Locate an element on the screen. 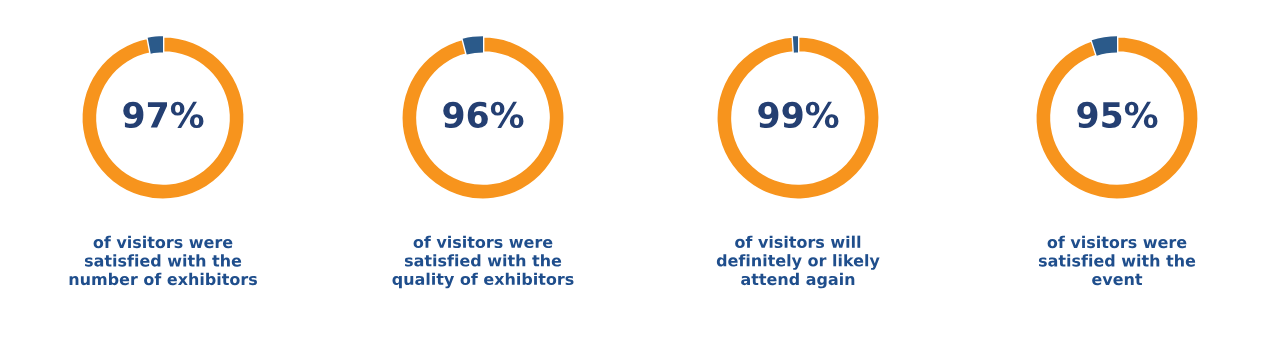 This screenshot has height=350, width=1280. text: of visitors will definitely or likely attend again is located at coordinates (798, 262).